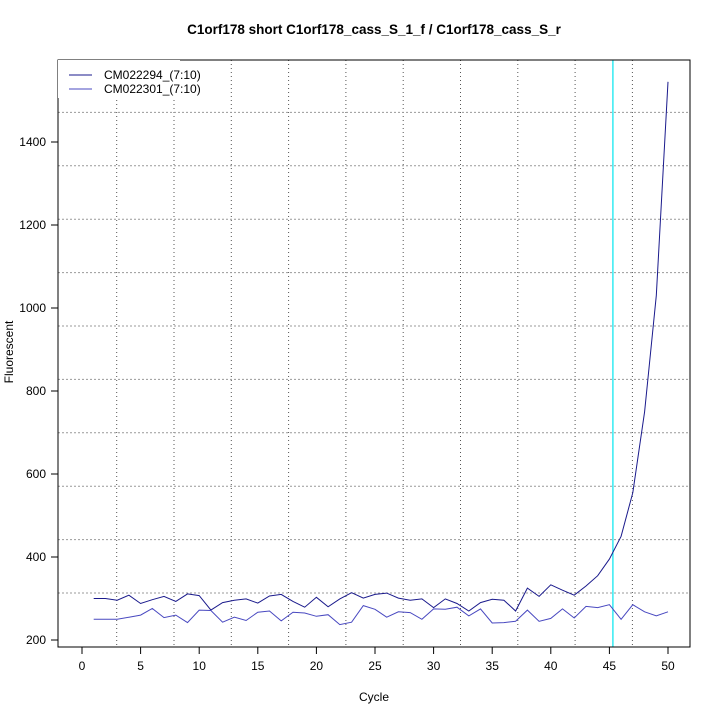  What do you see at coordinates (434, 666) in the screenshot?
I see `x-tick-label: 30` at bounding box center [434, 666].